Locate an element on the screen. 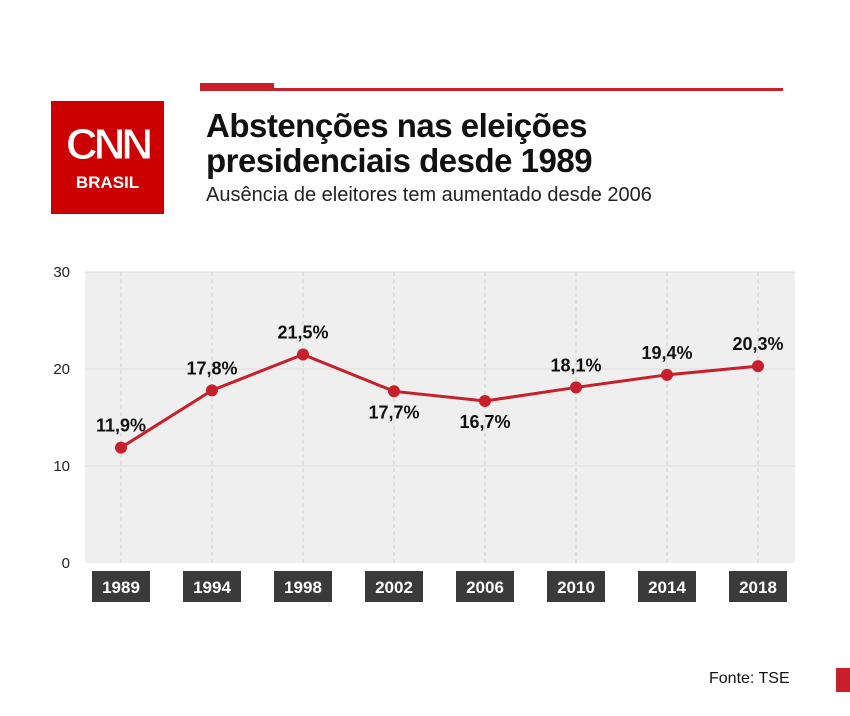  data-label: 16,7% is located at coordinates (484, 422).